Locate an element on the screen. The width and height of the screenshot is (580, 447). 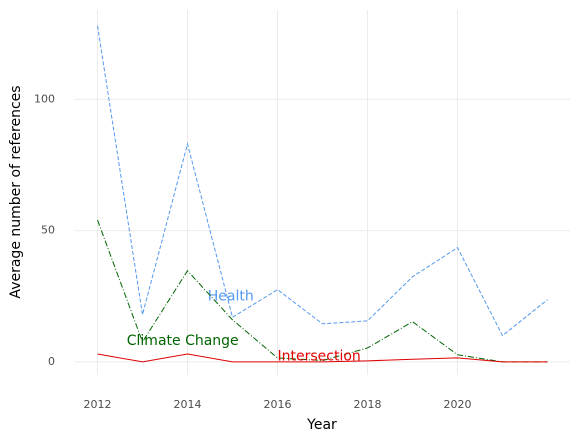
x-tick-label: 2014 is located at coordinates (188, 404).